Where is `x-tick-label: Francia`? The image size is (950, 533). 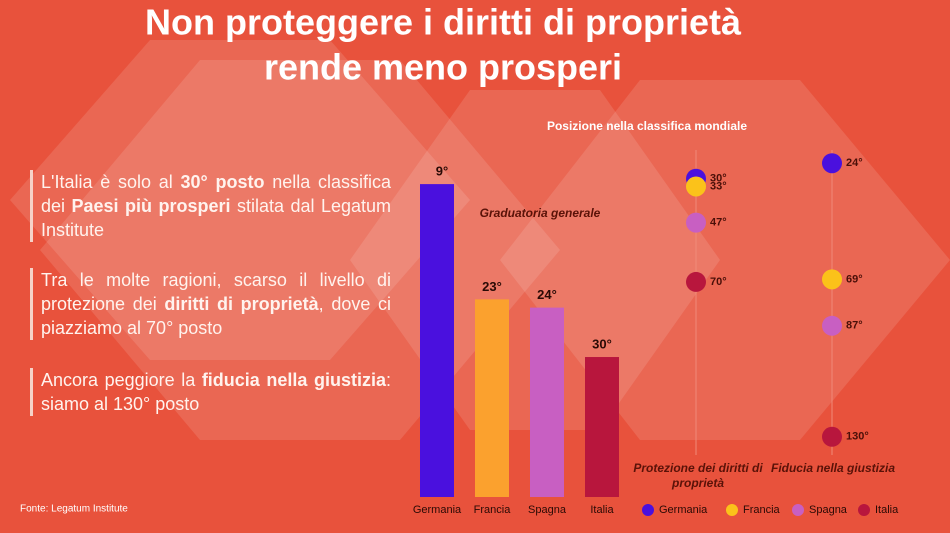
x-tick-label: Francia is located at coordinates (493, 510).